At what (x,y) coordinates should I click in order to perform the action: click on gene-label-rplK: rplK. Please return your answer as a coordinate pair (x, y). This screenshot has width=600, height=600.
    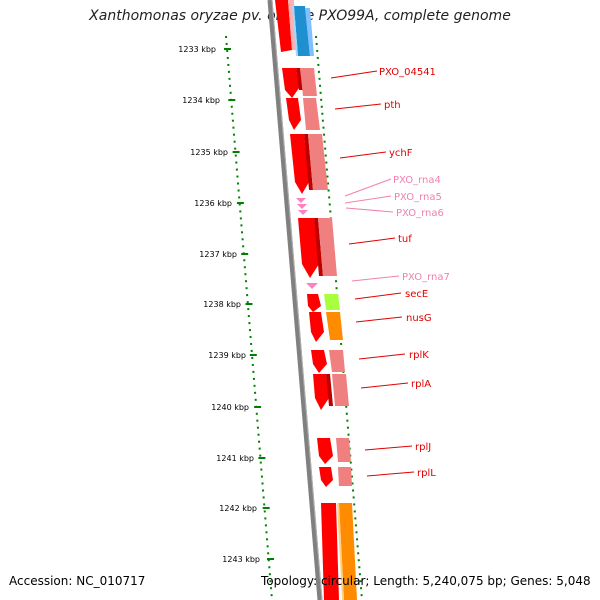
    Looking at the image, I should click on (419, 355).